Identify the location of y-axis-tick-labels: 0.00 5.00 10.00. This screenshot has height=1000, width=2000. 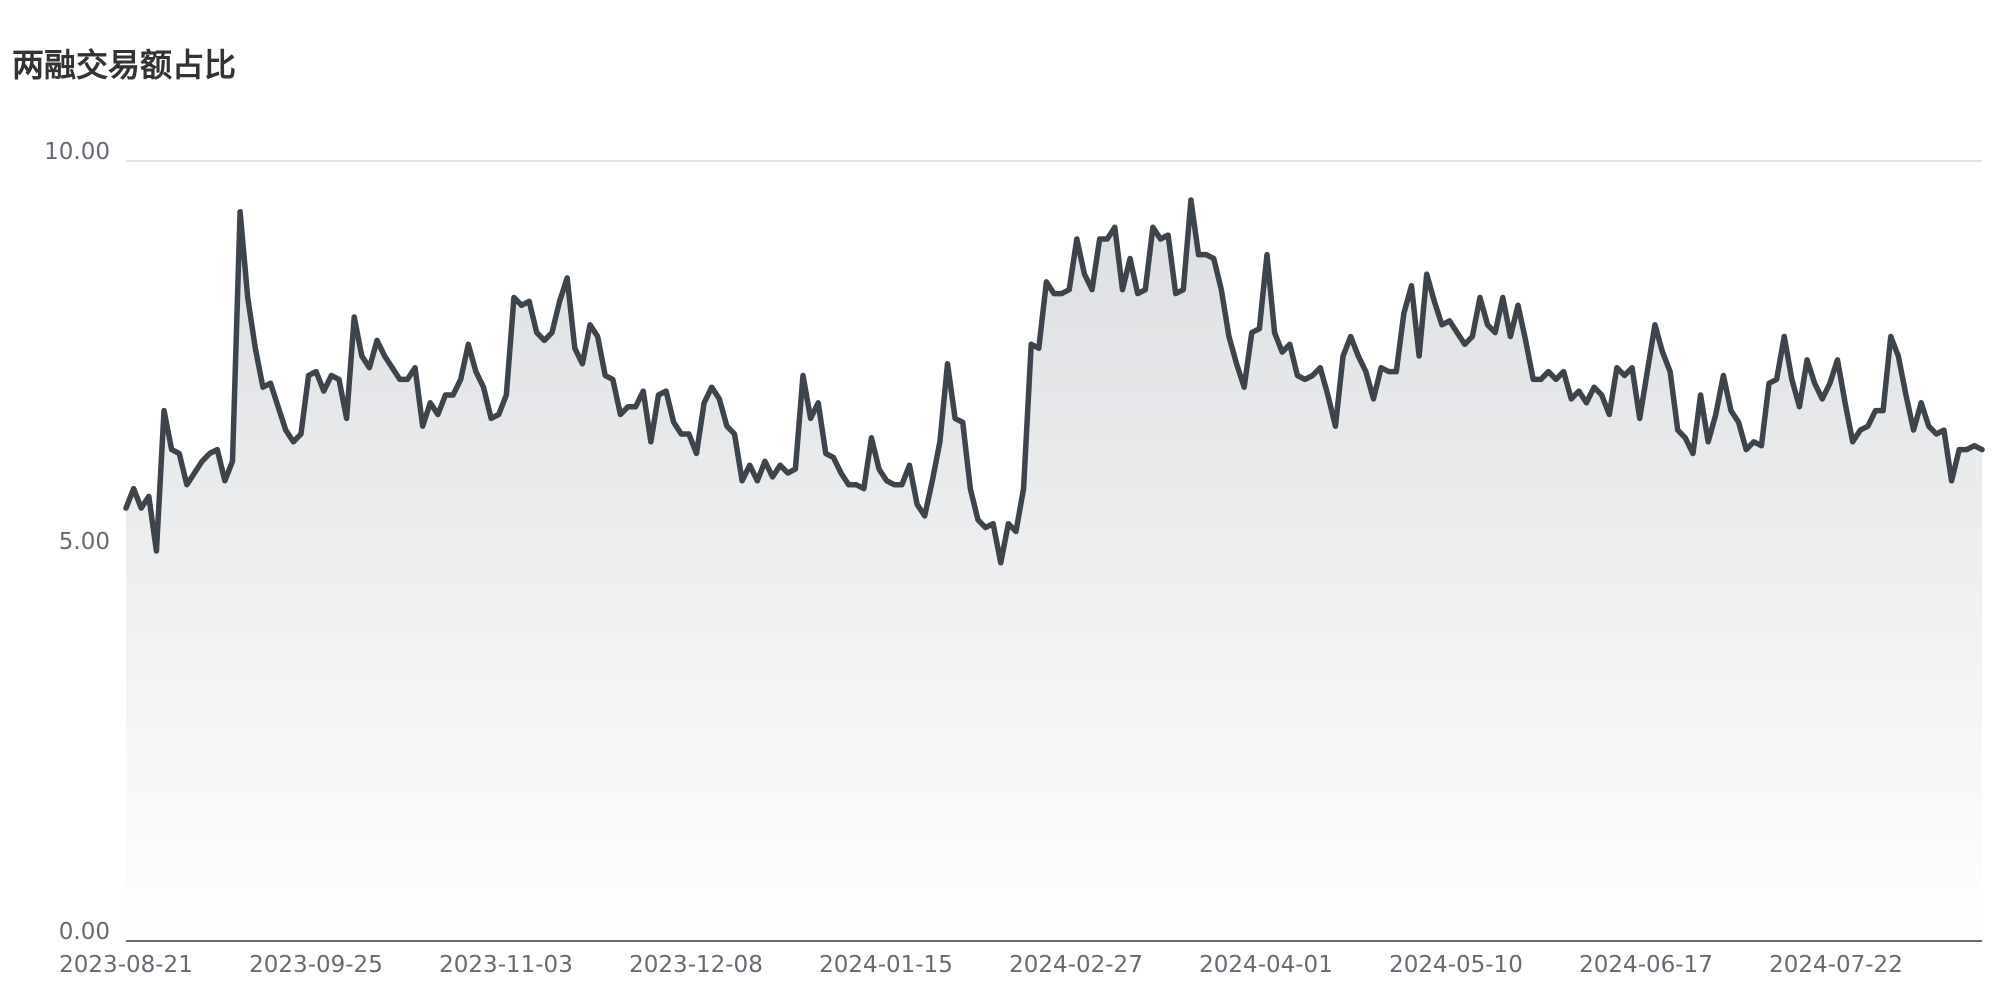
(77, 542).